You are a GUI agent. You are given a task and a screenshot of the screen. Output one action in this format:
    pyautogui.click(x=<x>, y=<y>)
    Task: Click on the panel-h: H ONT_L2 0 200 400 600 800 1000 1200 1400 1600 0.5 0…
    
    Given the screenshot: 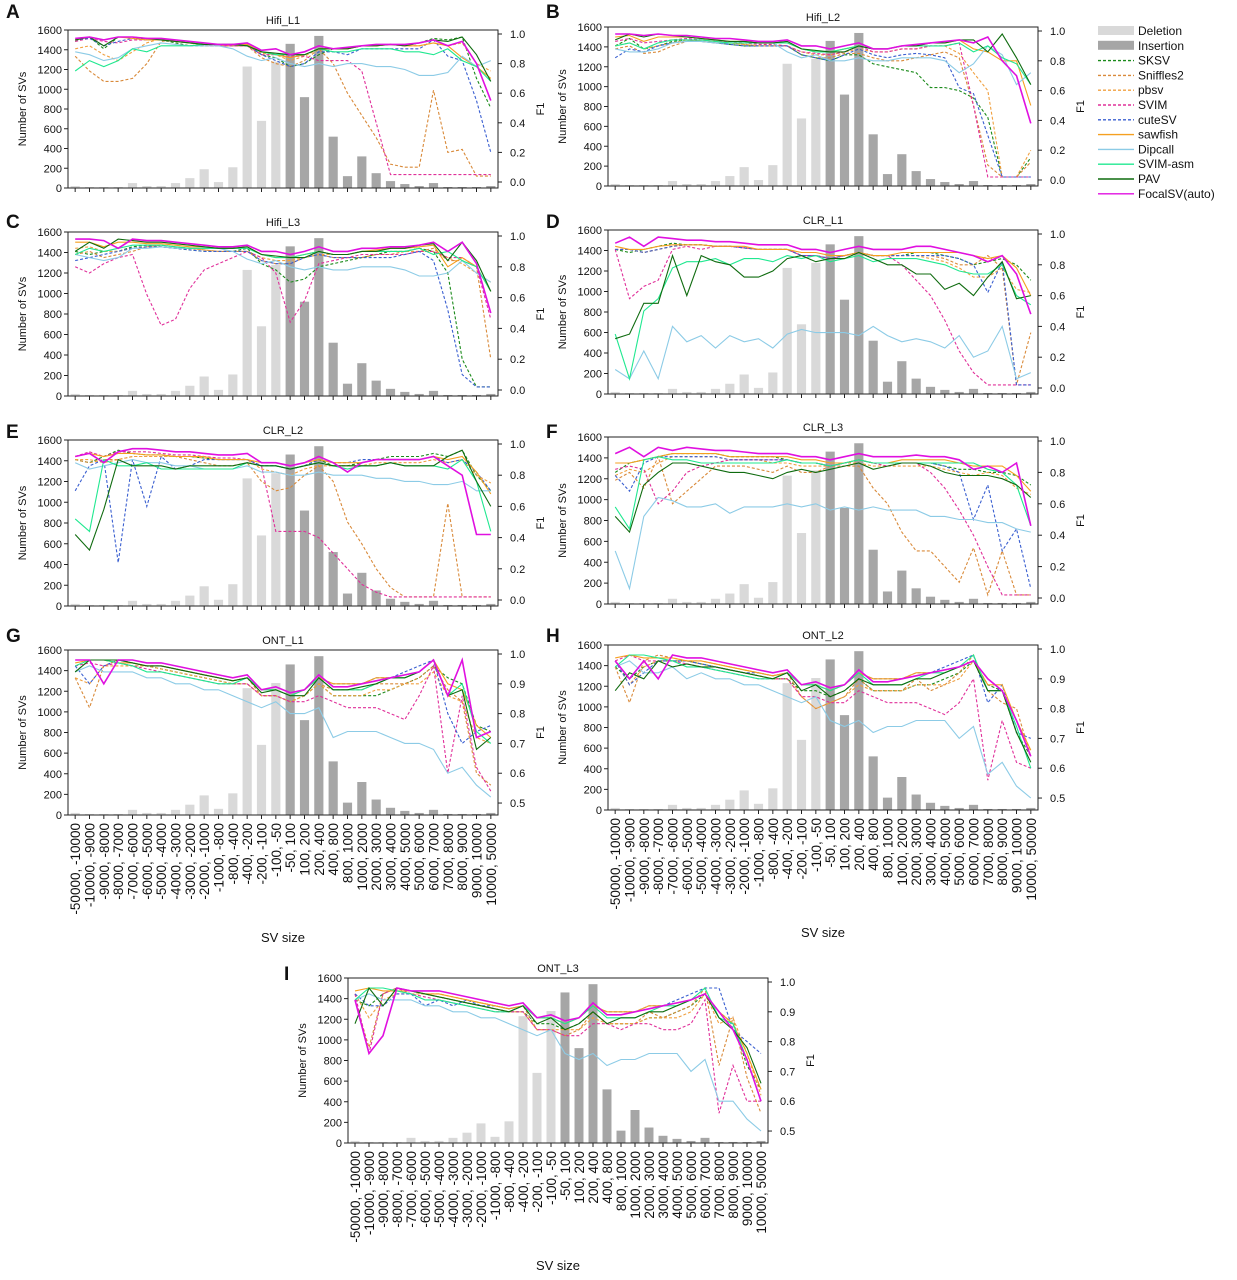 What is the action you would take?
    pyautogui.click(x=816, y=783)
    